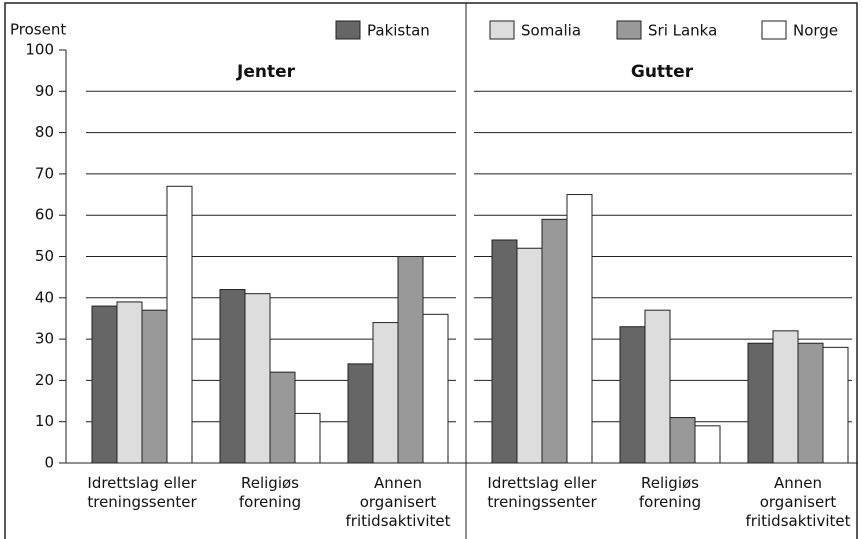 The width and height of the screenshot is (862, 539). I want to click on y-tick-label: 10, so click(44, 421).